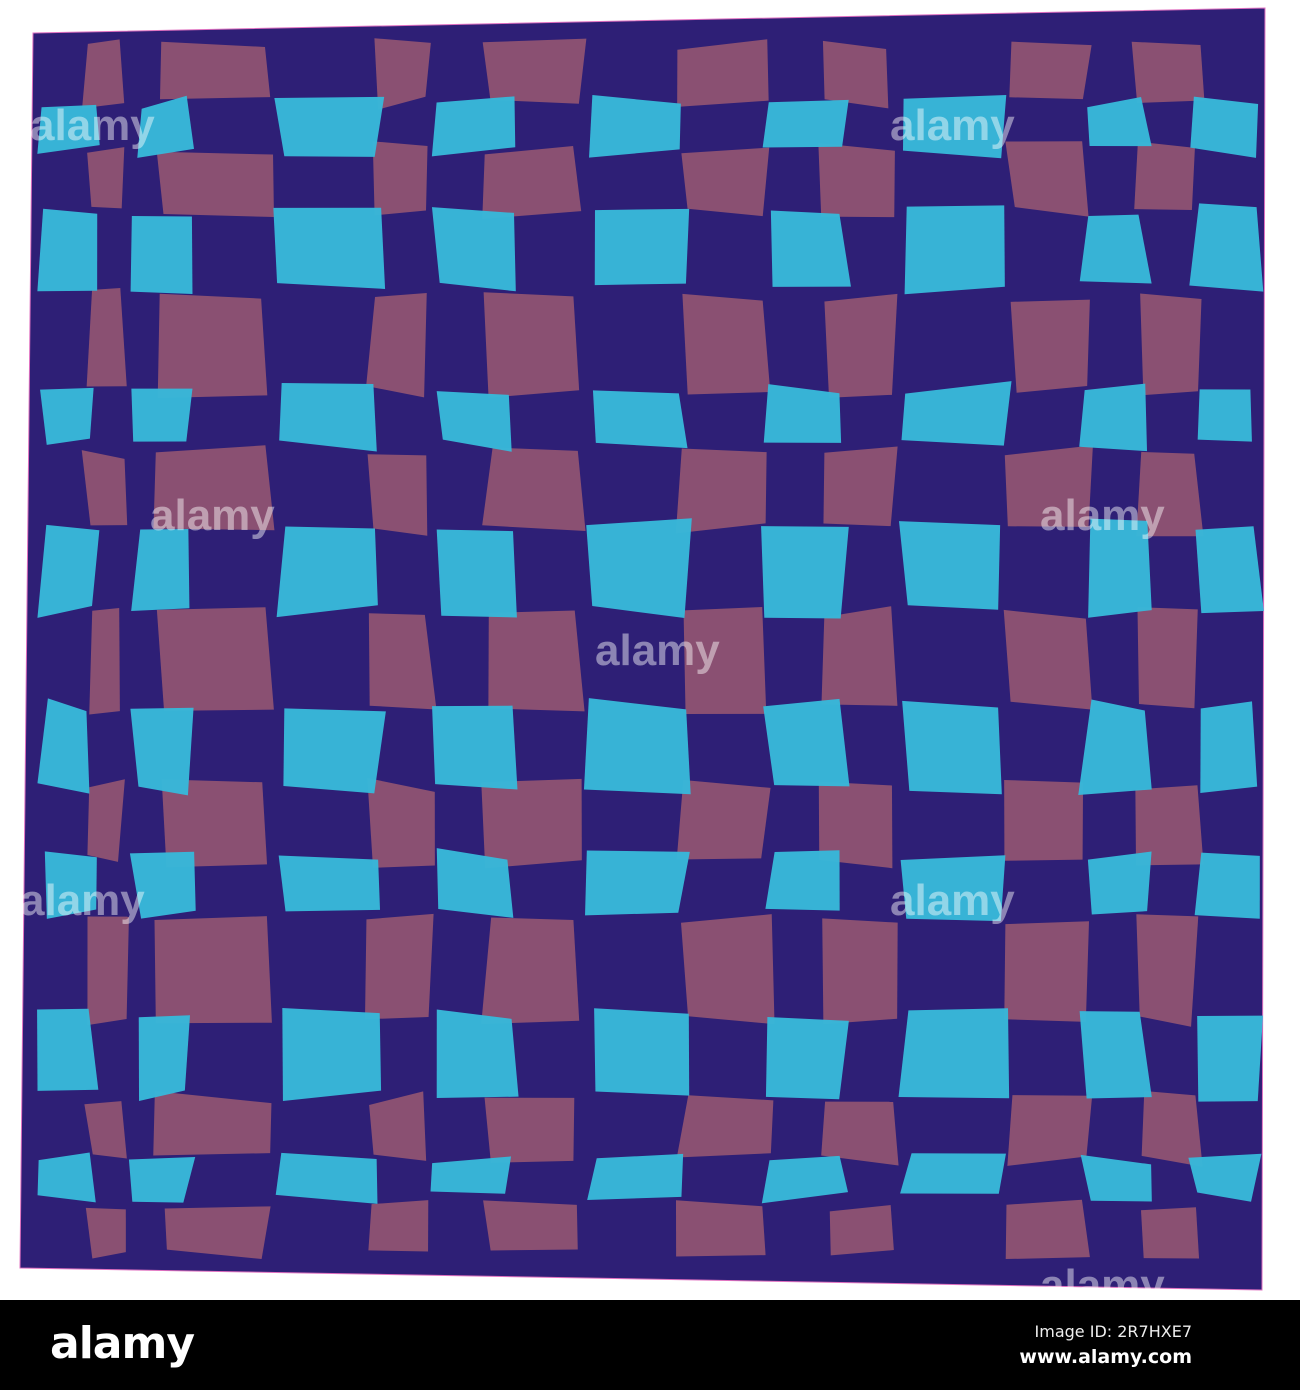 The image size is (1300, 1390). Describe the element at coordinates (122, 1343) in the screenshot. I see `alamy-logo: alamy` at that location.